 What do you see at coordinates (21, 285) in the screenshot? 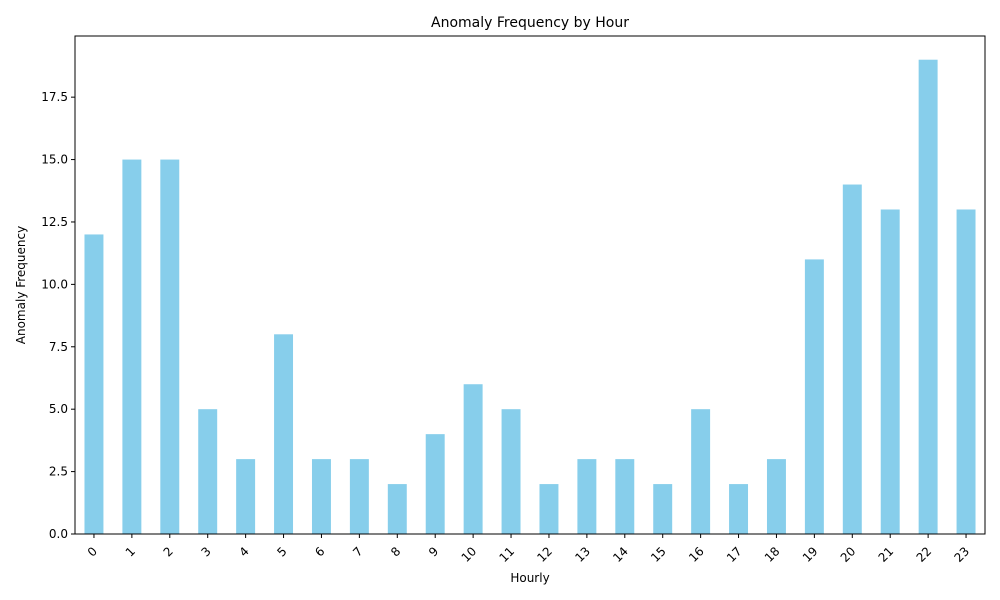
I see `y-axis-label: Anomaly Frequency` at bounding box center [21, 285].